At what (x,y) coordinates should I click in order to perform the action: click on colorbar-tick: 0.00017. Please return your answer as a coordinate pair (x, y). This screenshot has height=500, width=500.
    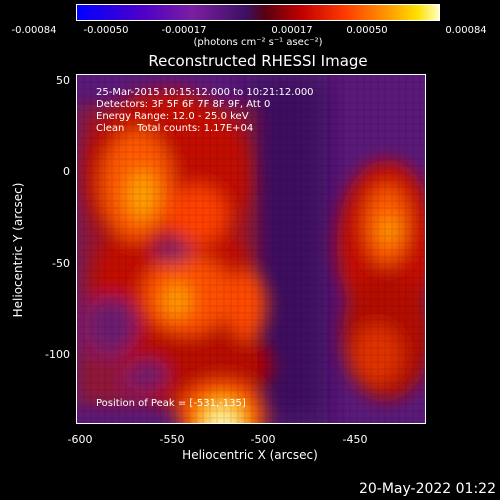
    Looking at the image, I should click on (292, 30).